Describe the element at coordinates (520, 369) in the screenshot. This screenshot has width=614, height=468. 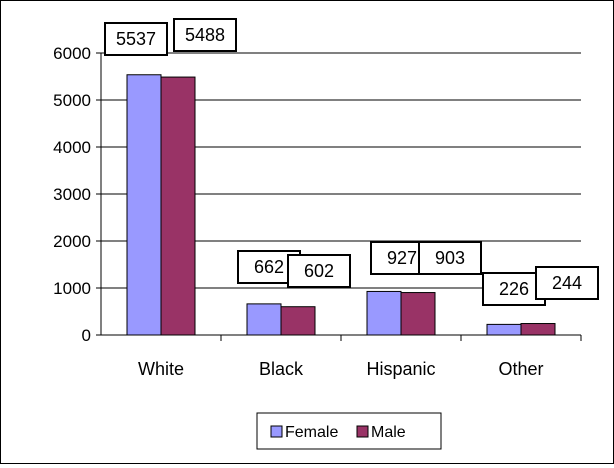
I see `x-category-label: Other` at that location.